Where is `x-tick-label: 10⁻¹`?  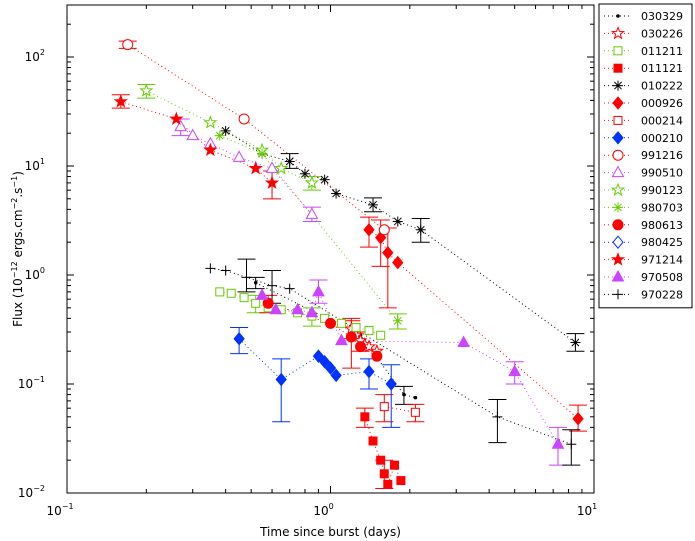
x-tick-label: 10⁻¹ is located at coordinates (59, 510).